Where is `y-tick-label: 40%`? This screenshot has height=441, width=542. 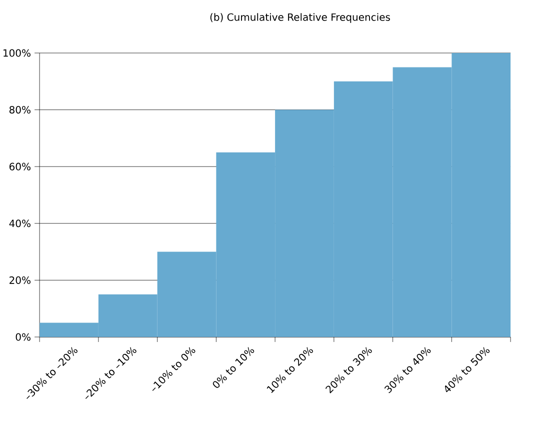 y-tick-label: 40% is located at coordinates (19, 224).